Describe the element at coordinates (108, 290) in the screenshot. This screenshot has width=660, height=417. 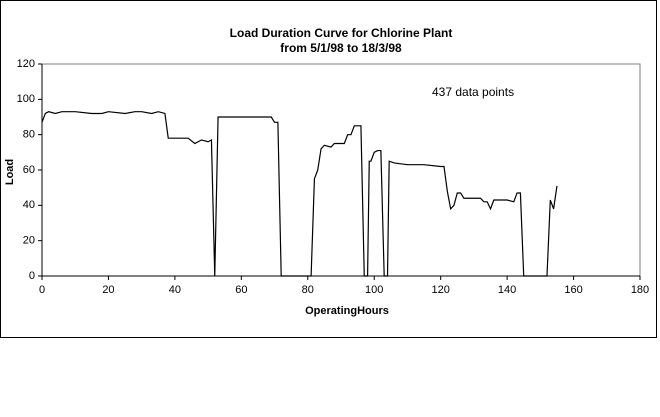
I see `x-tick-label: 20` at that location.